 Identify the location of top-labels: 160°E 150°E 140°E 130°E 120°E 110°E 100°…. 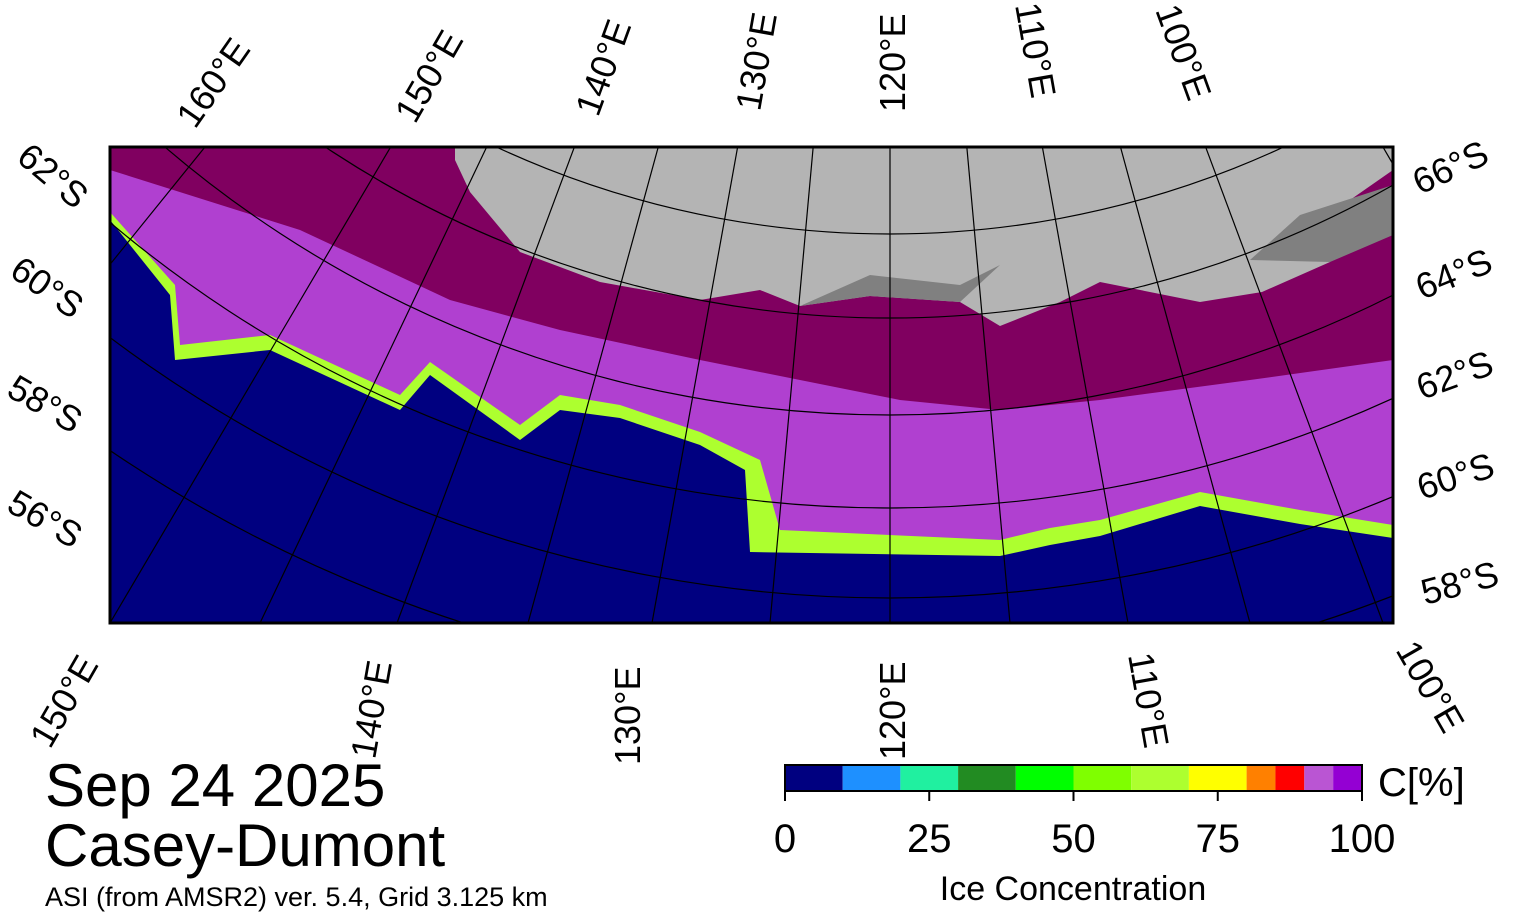
(694, 67).